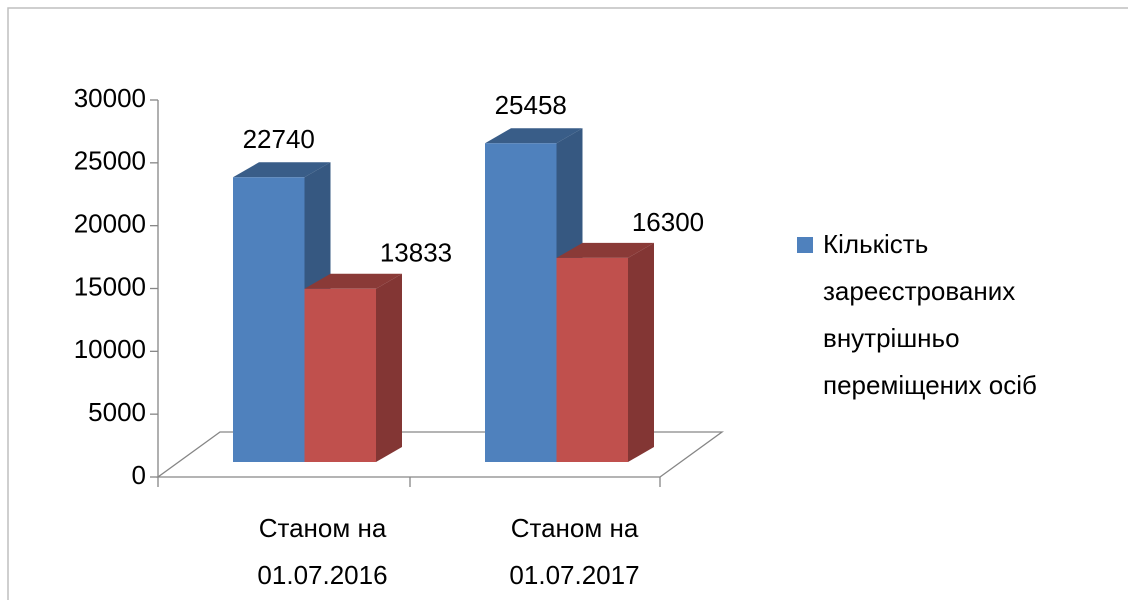  Describe the element at coordinates (110, 286) in the screenshot. I see `y-tick-label: 15000` at that location.